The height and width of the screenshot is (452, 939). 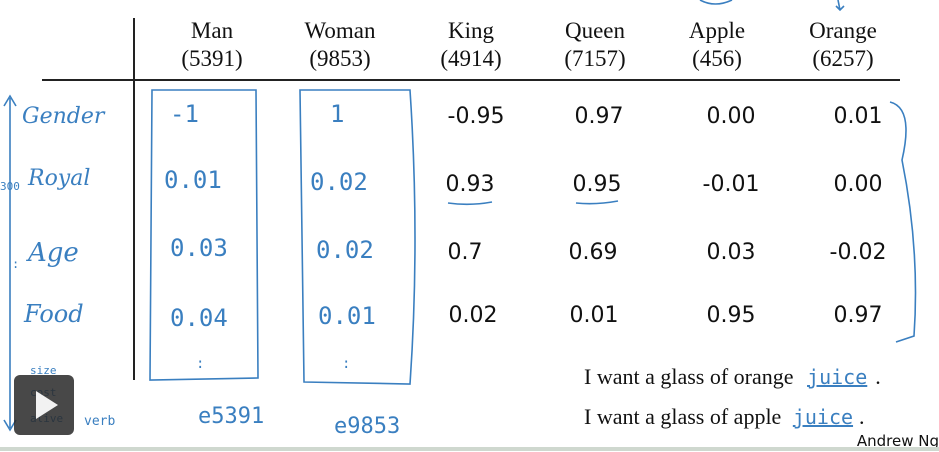 I want to click on cell-gender-apple: 0.00, so click(x=731, y=116).